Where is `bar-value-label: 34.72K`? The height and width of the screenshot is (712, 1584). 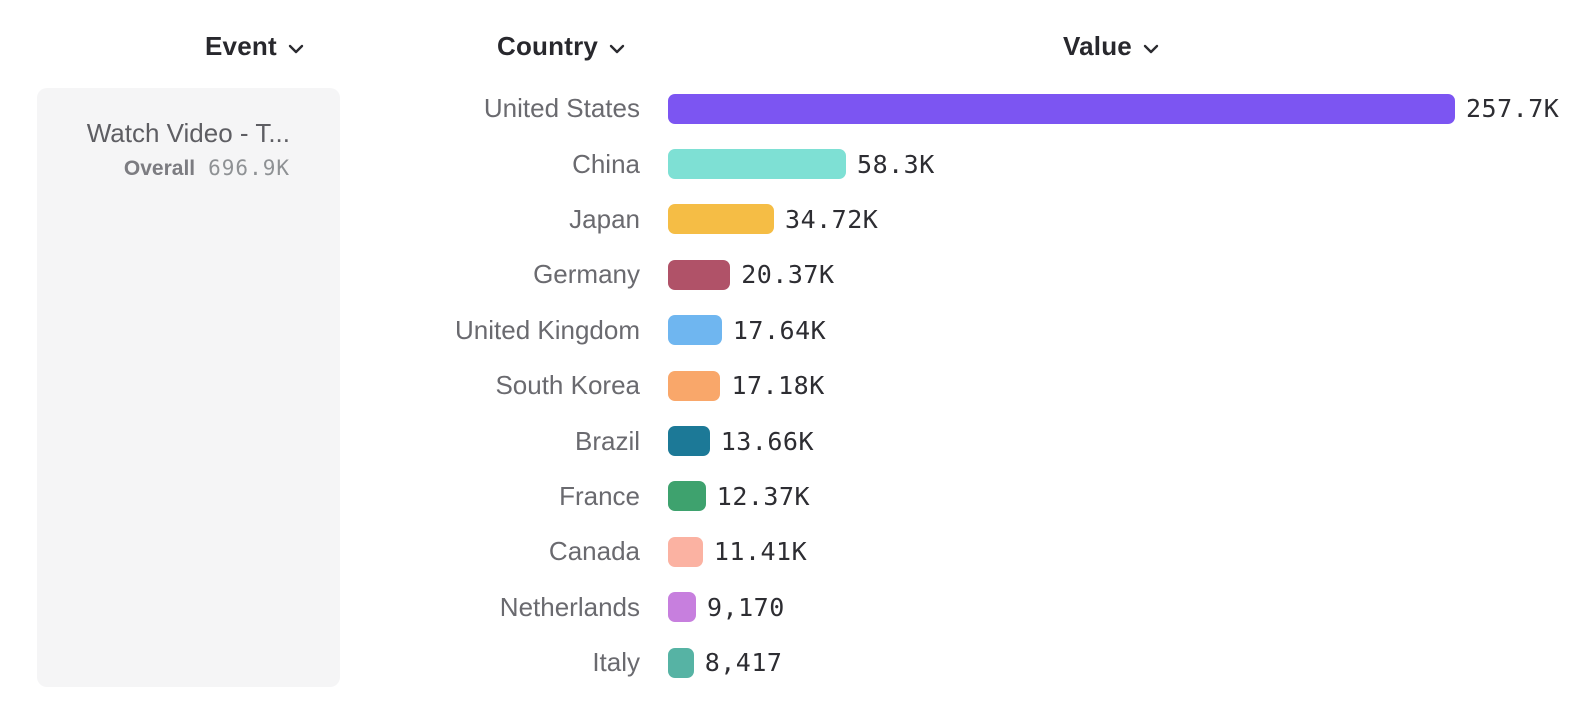
bar-value-label: 34.72K is located at coordinates (832, 219).